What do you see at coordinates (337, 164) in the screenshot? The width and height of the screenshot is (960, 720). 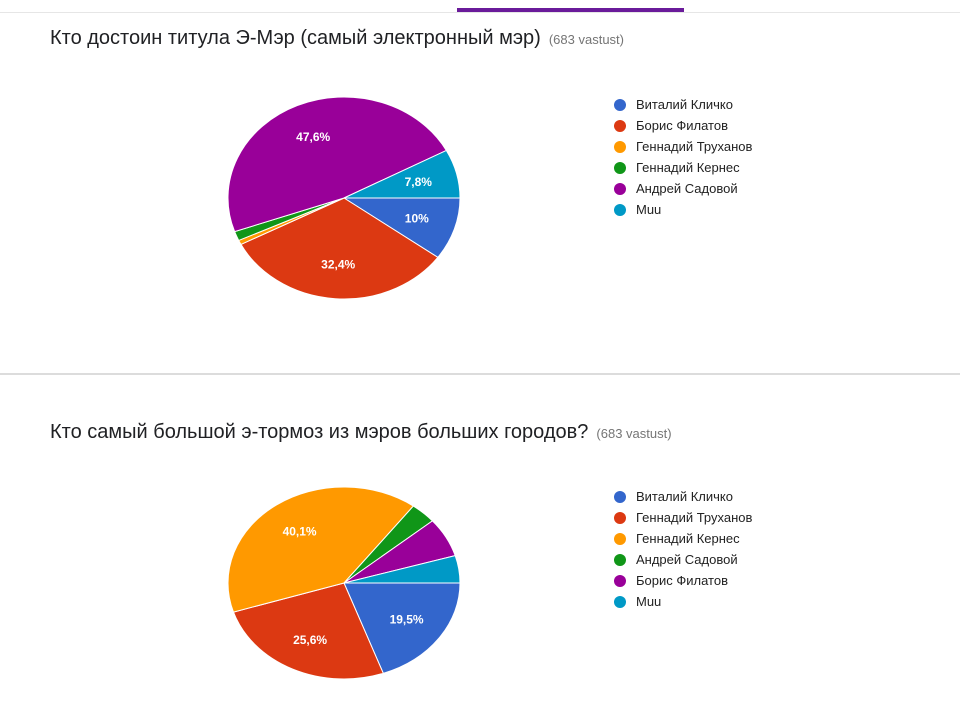 I see `pie-slice-андрей-садовой` at bounding box center [337, 164].